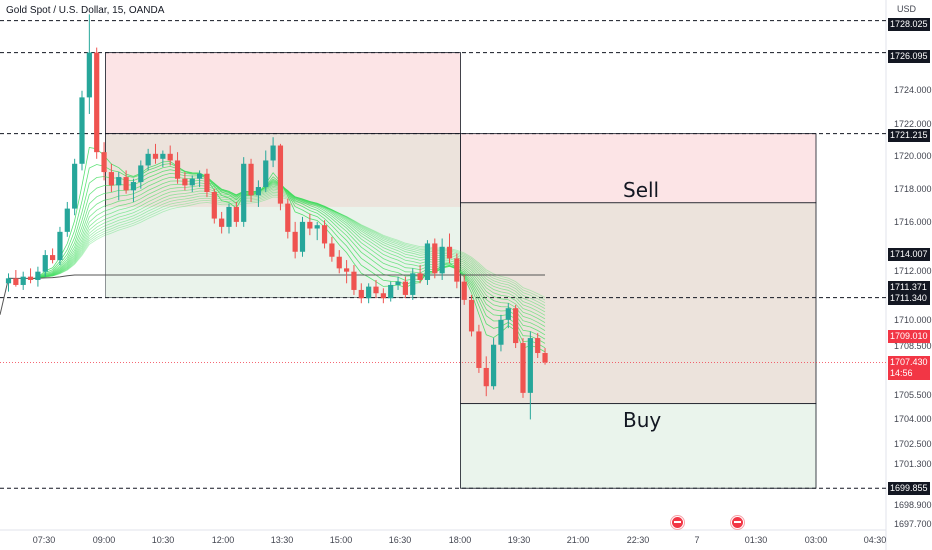 This screenshot has height=550, width=932. I want to click on price-tick: 1720.000, so click(913, 156).